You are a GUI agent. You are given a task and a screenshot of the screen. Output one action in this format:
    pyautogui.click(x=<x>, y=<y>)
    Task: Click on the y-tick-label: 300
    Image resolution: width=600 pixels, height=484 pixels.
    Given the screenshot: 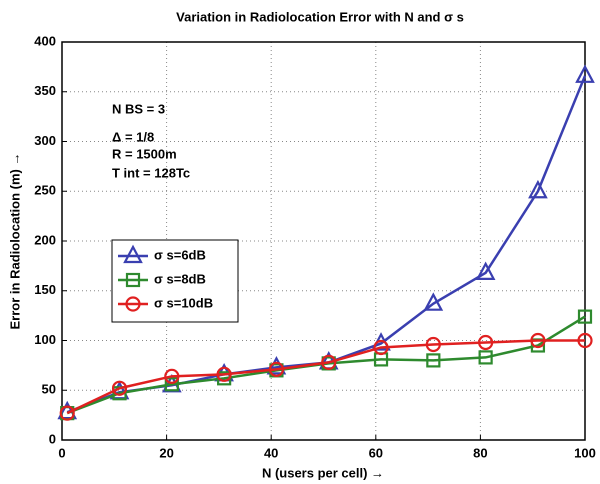 What is the action you would take?
    pyautogui.click(x=45, y=140)
    